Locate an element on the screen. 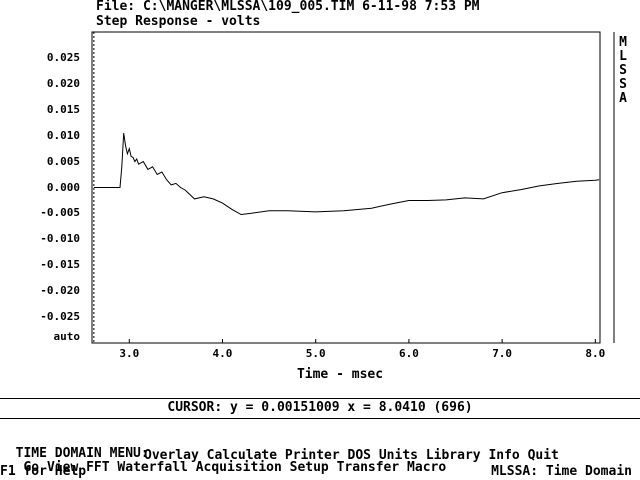 The height and width of the screenshot is (480, 640). menu-item-dos: DOS is located at coordinates (359, 455).